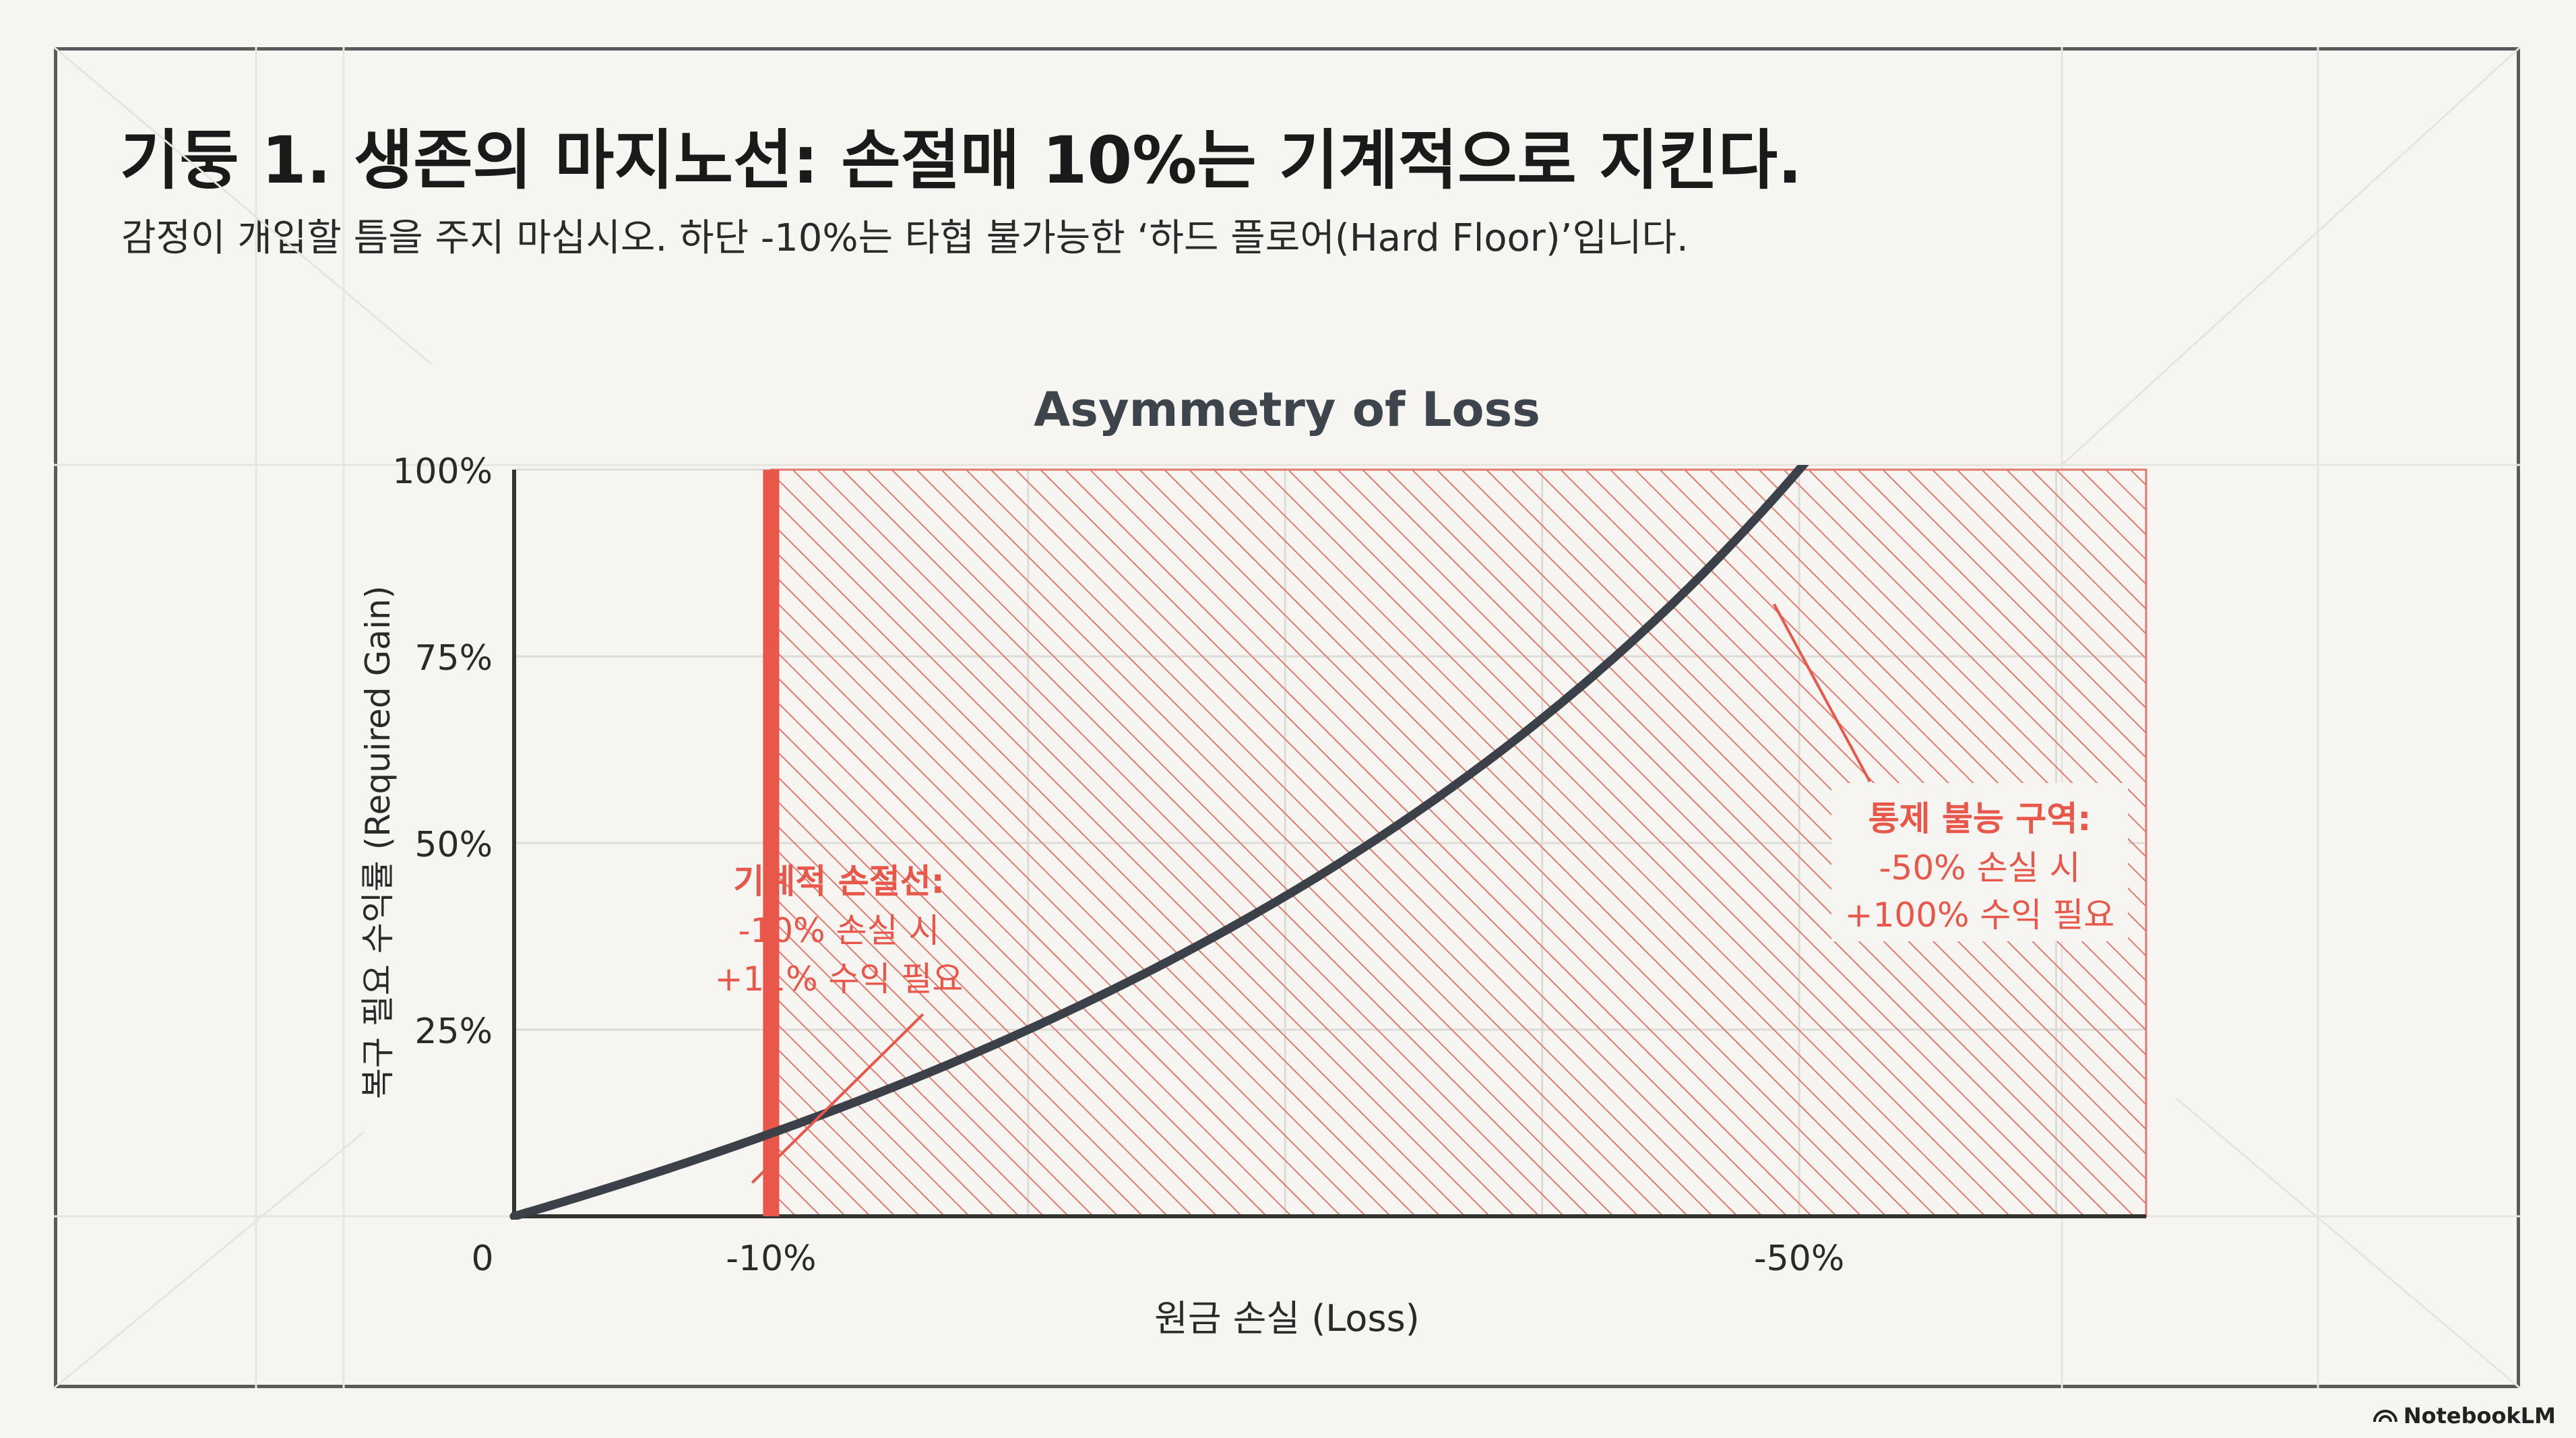 This screenshot has height=1438, width=2576. Describe the element at coordinates (442, 472) in the screenshot. I see `y-tick-label: 100%` at that location.